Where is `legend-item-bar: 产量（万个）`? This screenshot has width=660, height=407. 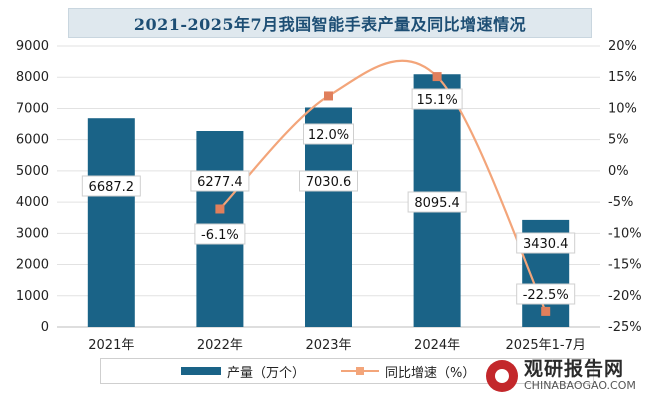
legend-item-bar: 产量（万个） is located at coordinates (243, 371).